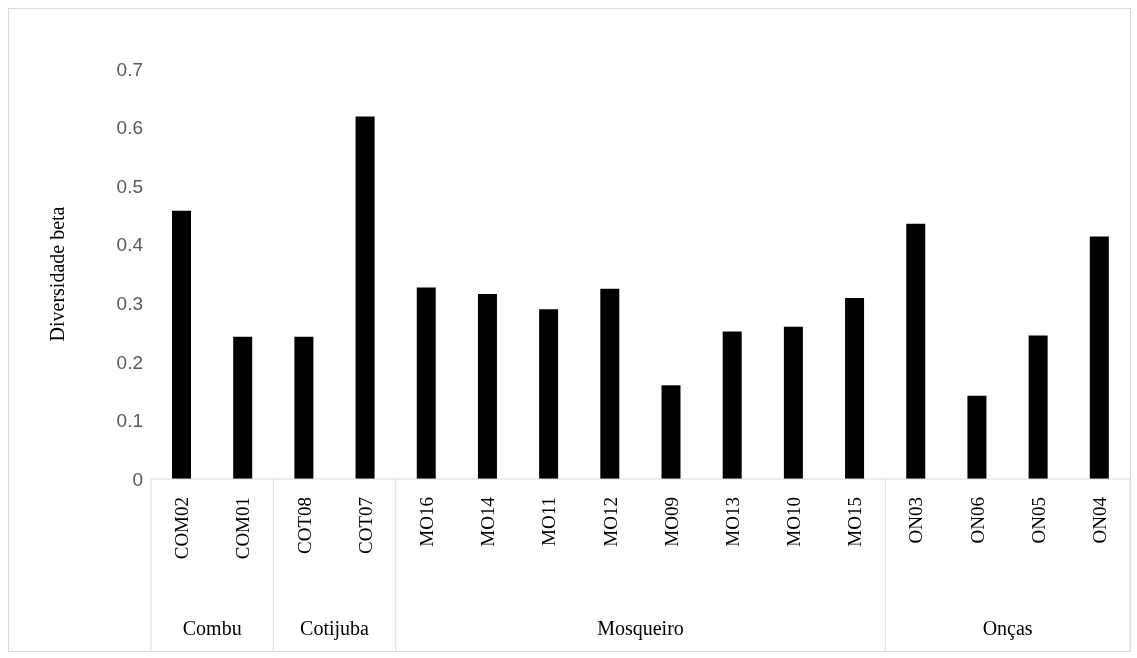  Describe the element at coordinates (243, 528) in the screenshot. I see `x-tick-label: COM01` at that location.